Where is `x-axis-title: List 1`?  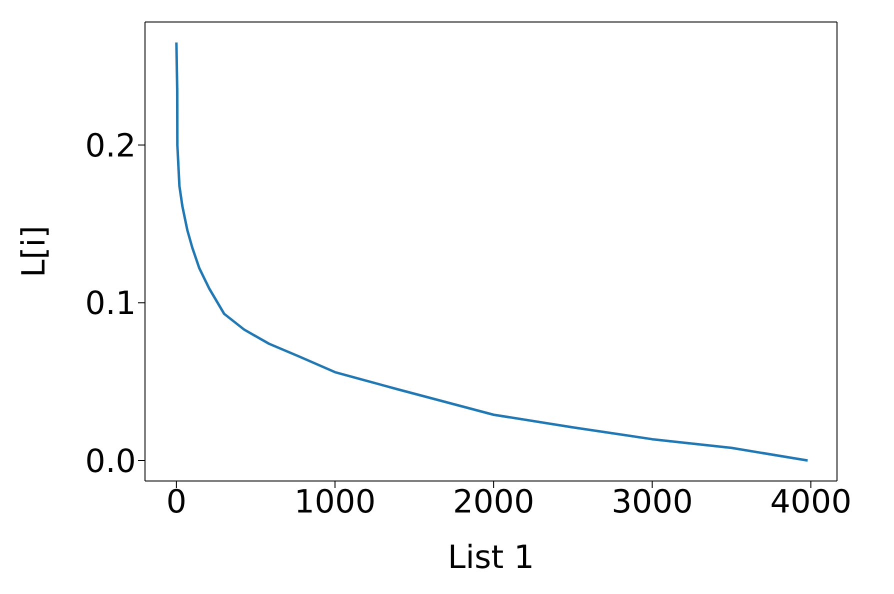
x-axis-title: List 1 is located at coordinates (491, 557).